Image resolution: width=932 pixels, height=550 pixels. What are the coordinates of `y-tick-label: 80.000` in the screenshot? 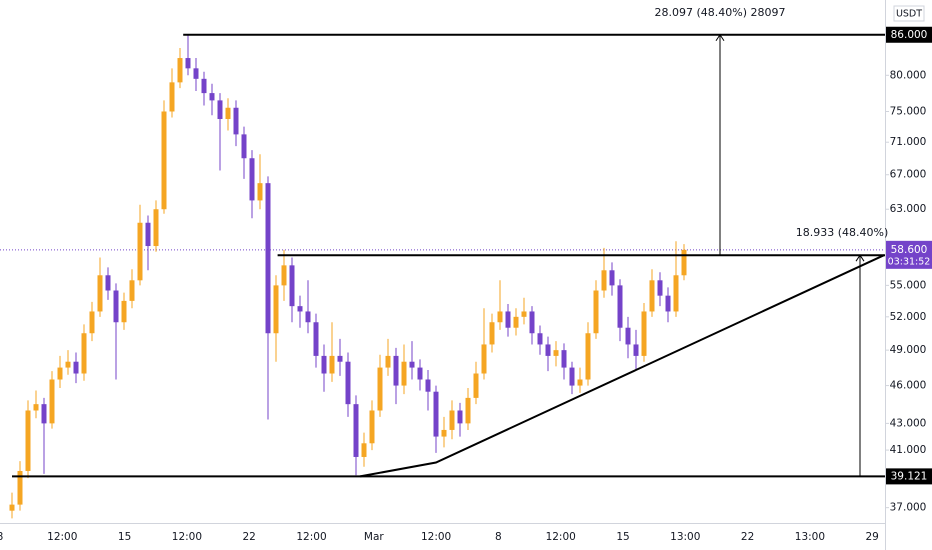 It's located at (908, 75).